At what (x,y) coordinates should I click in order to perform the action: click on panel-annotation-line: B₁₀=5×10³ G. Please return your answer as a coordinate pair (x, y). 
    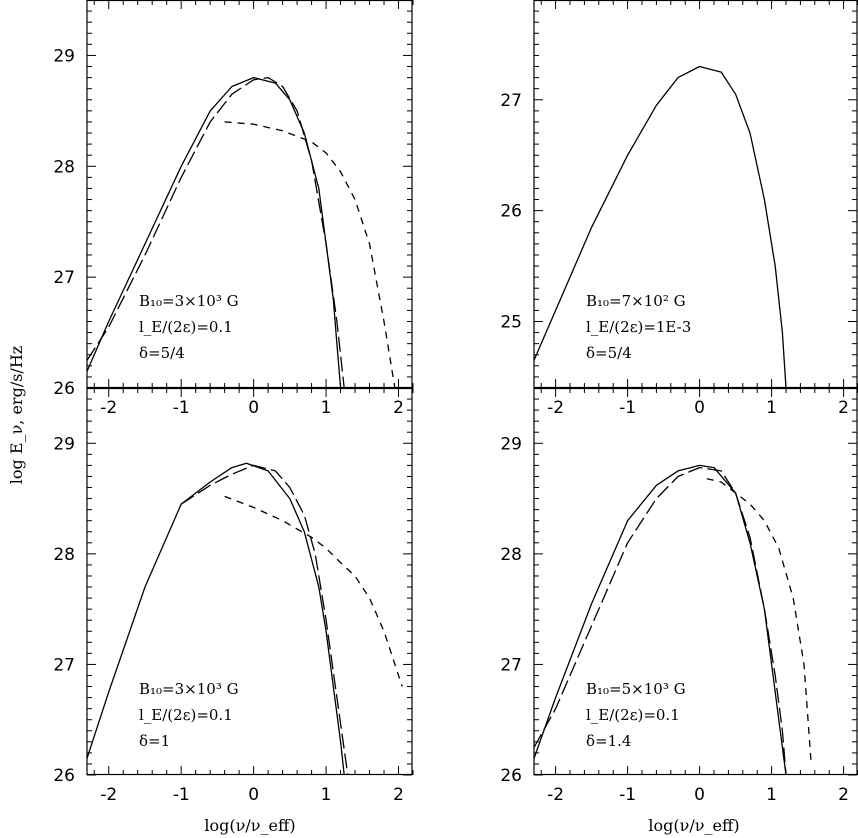
    Looking at the image, I should click on (636, 689).